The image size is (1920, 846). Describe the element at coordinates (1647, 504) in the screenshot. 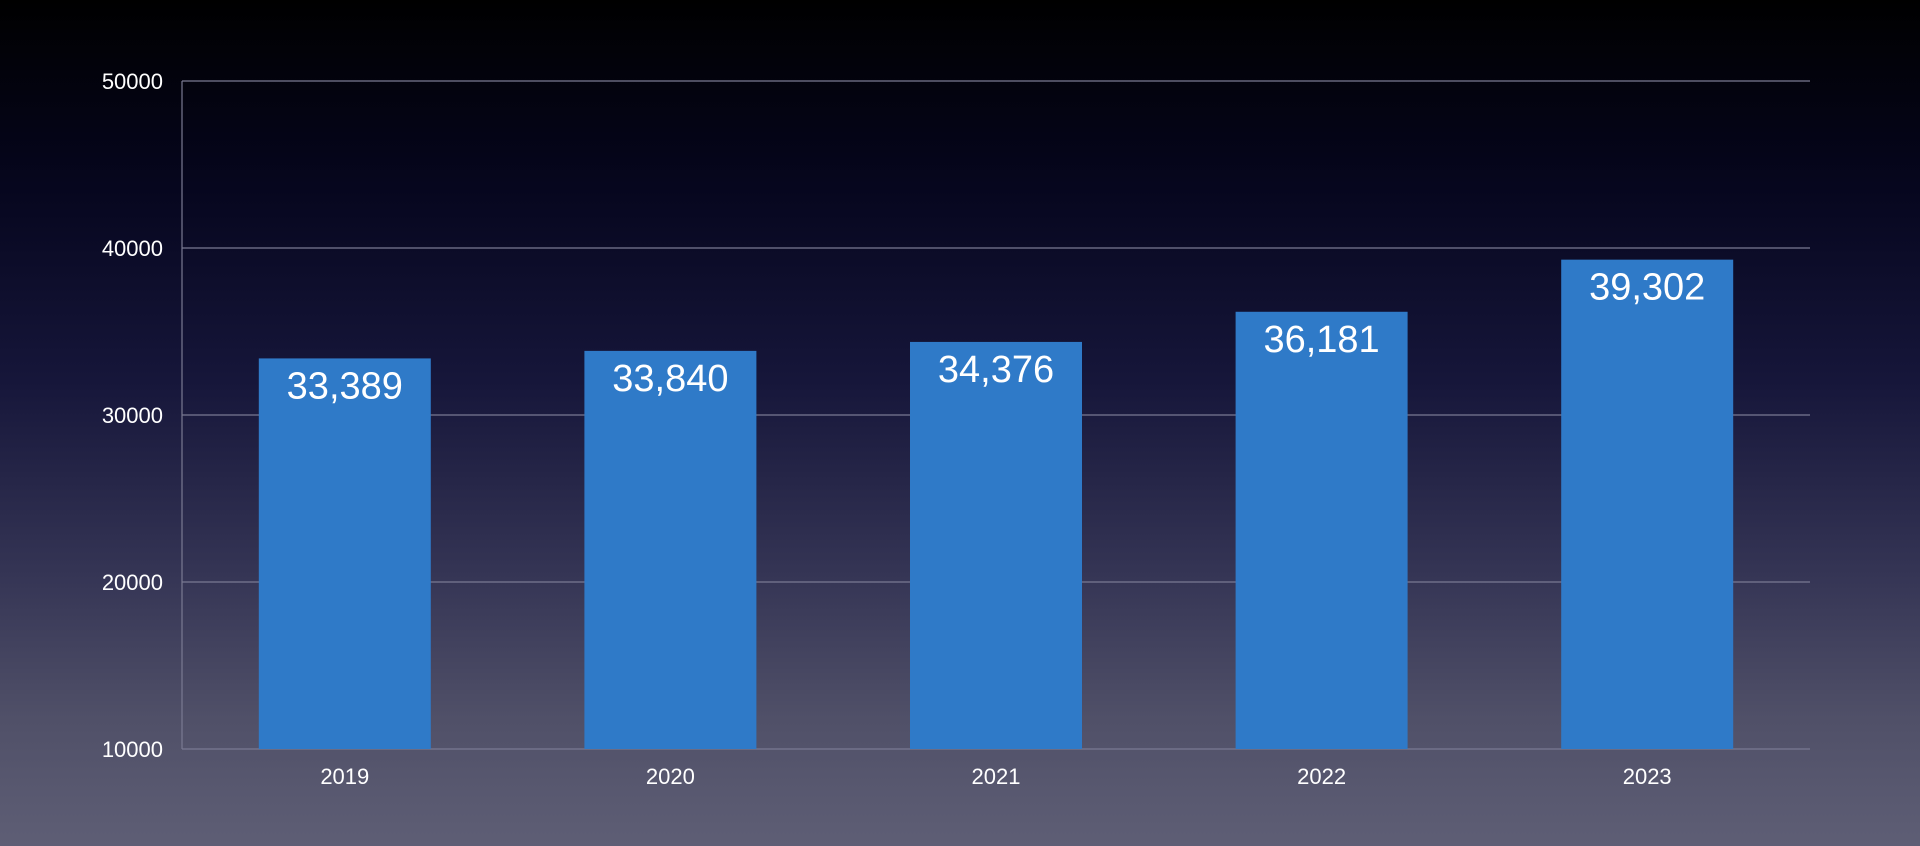

I see `bar-2023` at that location.